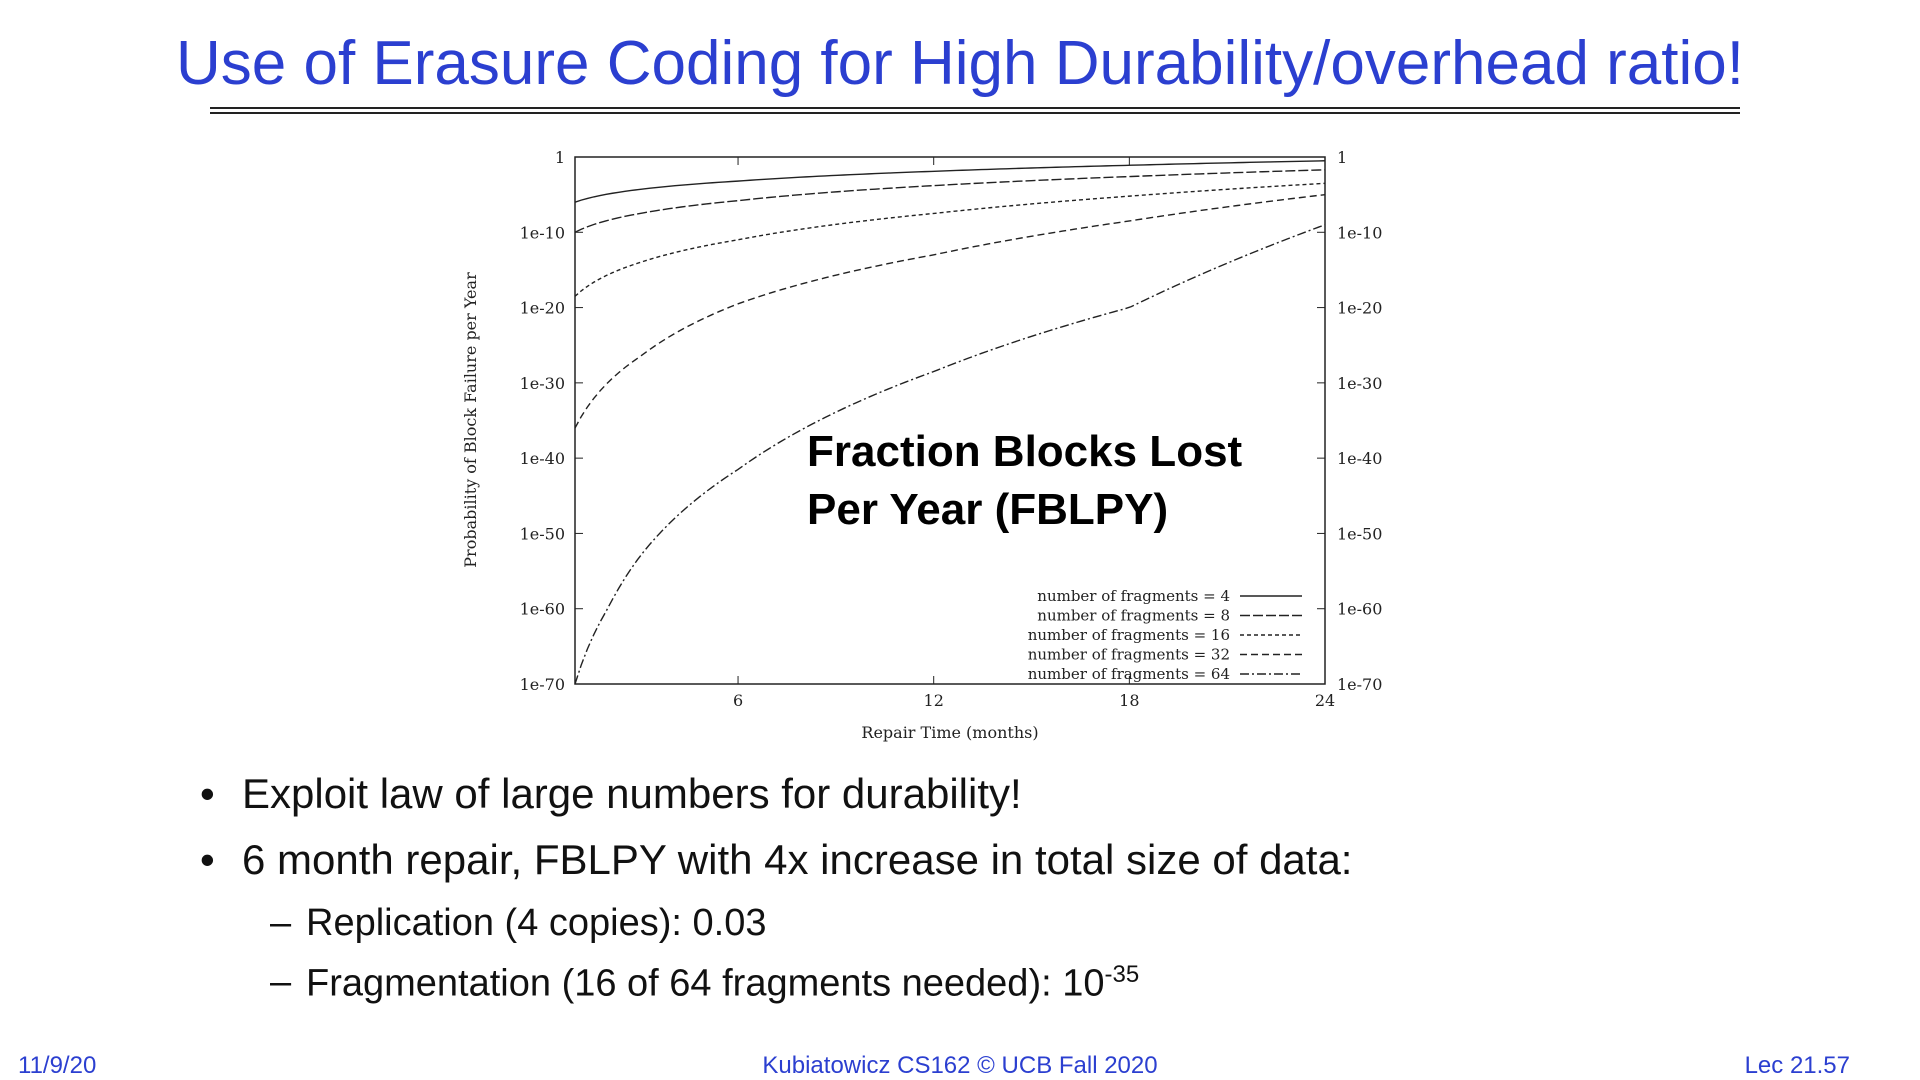  What do you see at coordinates (1359, 609) in the screenshot?
I see `y-tick-label-right: 1e-60` at bounding box center [1359, 609].